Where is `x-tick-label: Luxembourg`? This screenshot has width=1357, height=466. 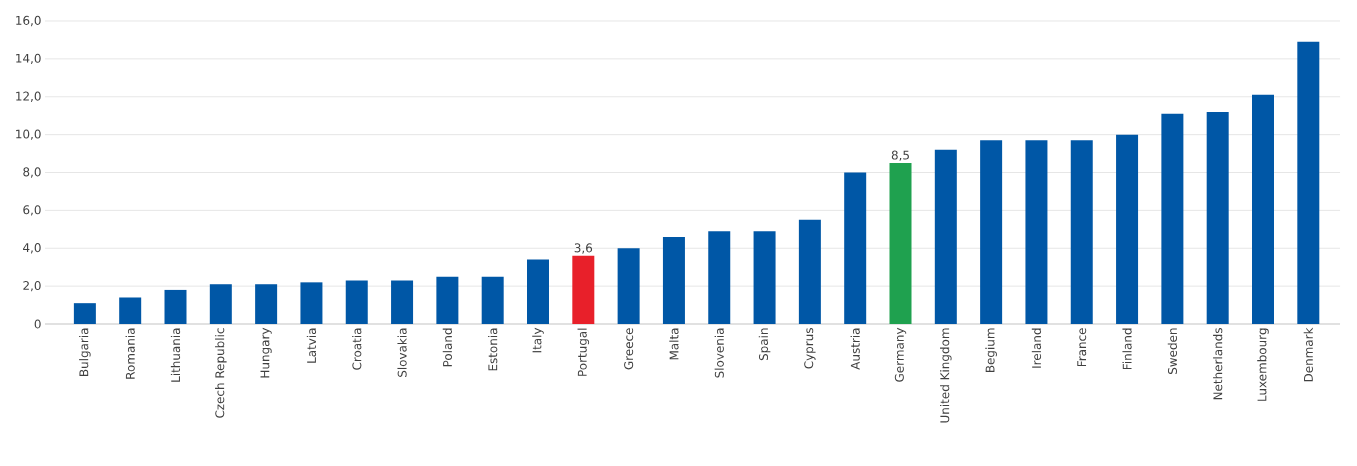
x-tick-label: Luxembourg is located at coordinates (1263, 364).